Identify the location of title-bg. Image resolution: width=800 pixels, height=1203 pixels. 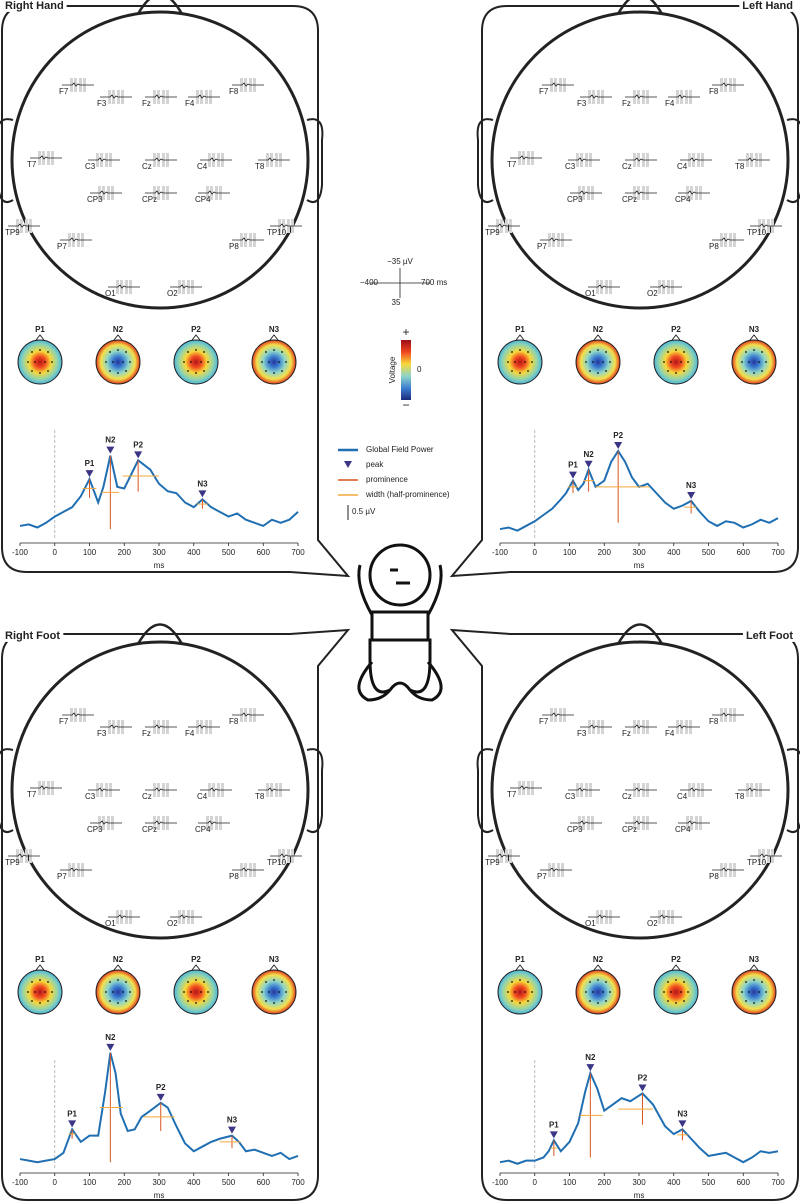
(769, 635).